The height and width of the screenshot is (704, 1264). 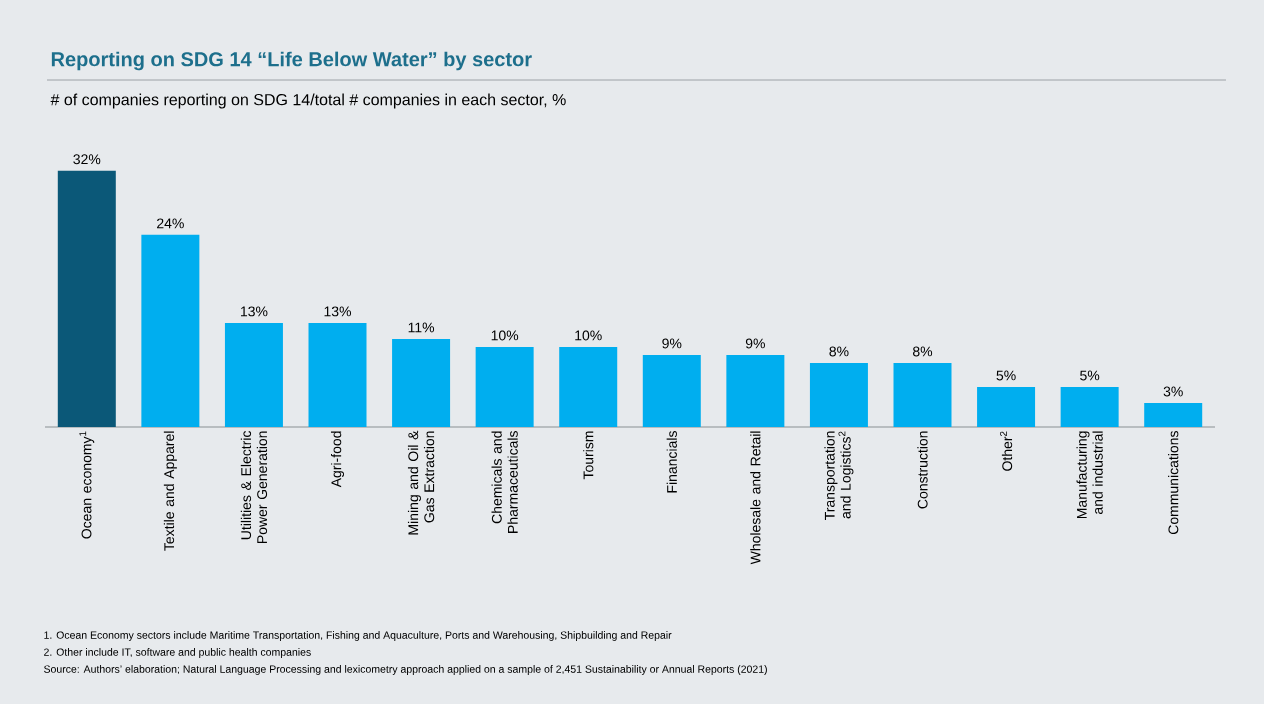 What do you see at coordinates (1173, 391) in the screenshot?
I see `data-label: 3%` at bounding box center [1173, 391].